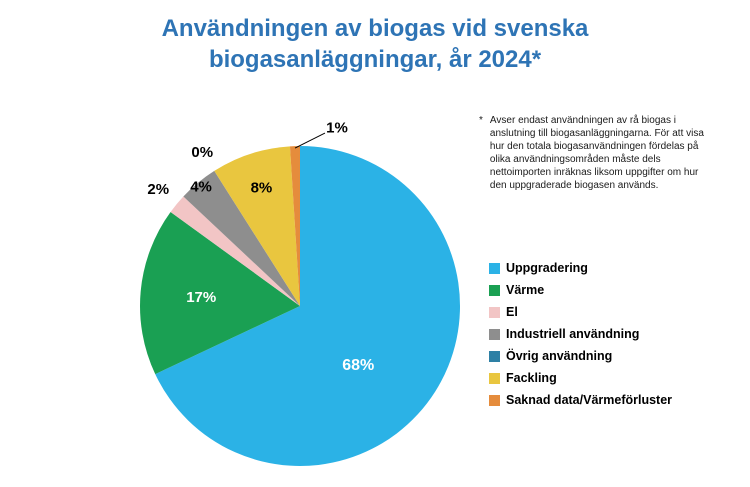 This screenshot has height=487, width=750. What do you see at coordinates (201, 187) in the screenshot?
I see `pie-percent-label-industriell-användning: 4%` at bounding box center [201, 187].